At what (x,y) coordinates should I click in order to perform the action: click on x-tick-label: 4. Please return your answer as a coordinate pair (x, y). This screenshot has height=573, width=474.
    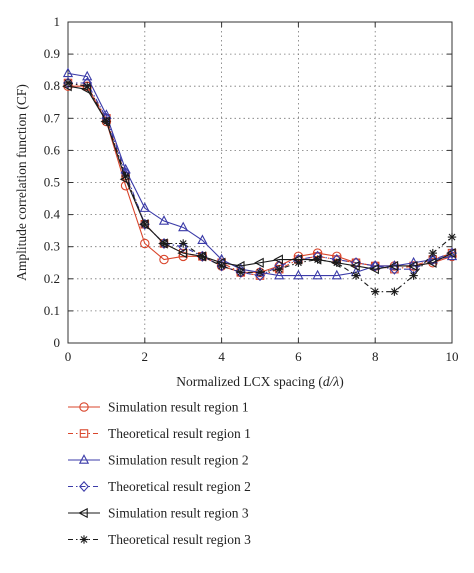
    Looking at the image, I should click on (221, 356).